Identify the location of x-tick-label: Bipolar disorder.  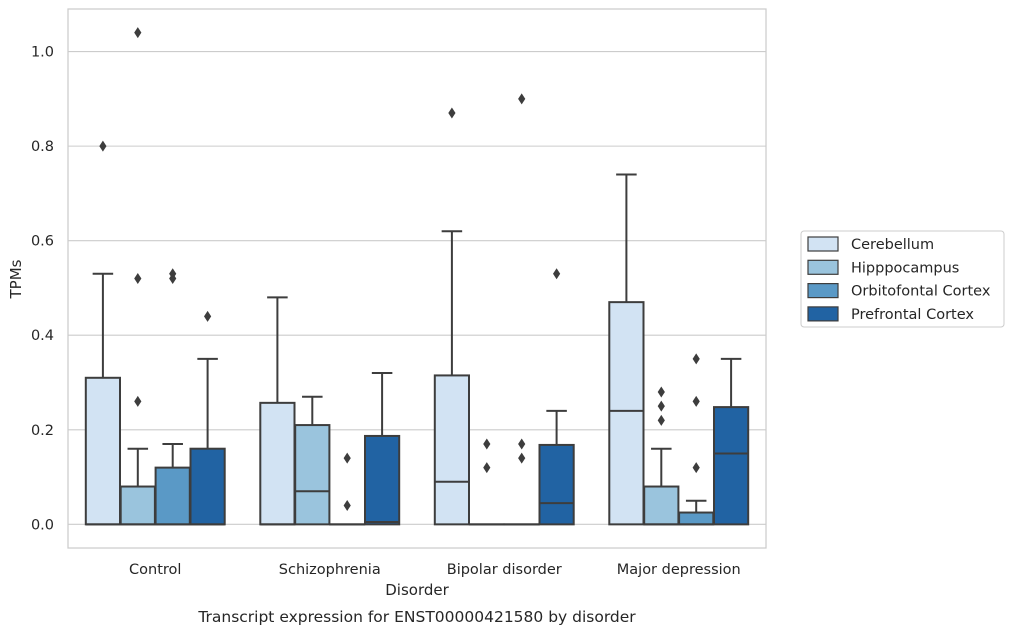
(504, 570).